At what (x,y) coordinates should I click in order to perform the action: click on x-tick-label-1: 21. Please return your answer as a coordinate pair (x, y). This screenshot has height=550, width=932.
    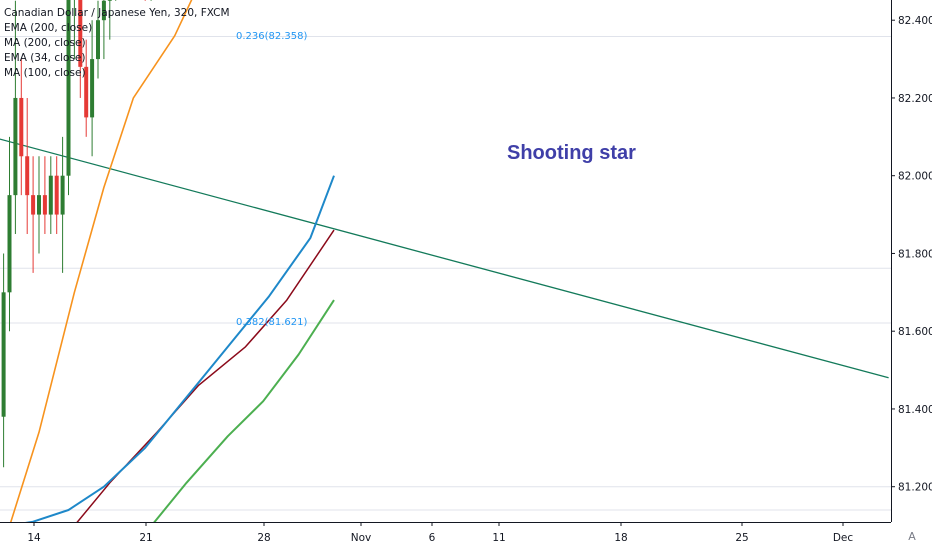
    Looking at the image, I should click on (145, 538).